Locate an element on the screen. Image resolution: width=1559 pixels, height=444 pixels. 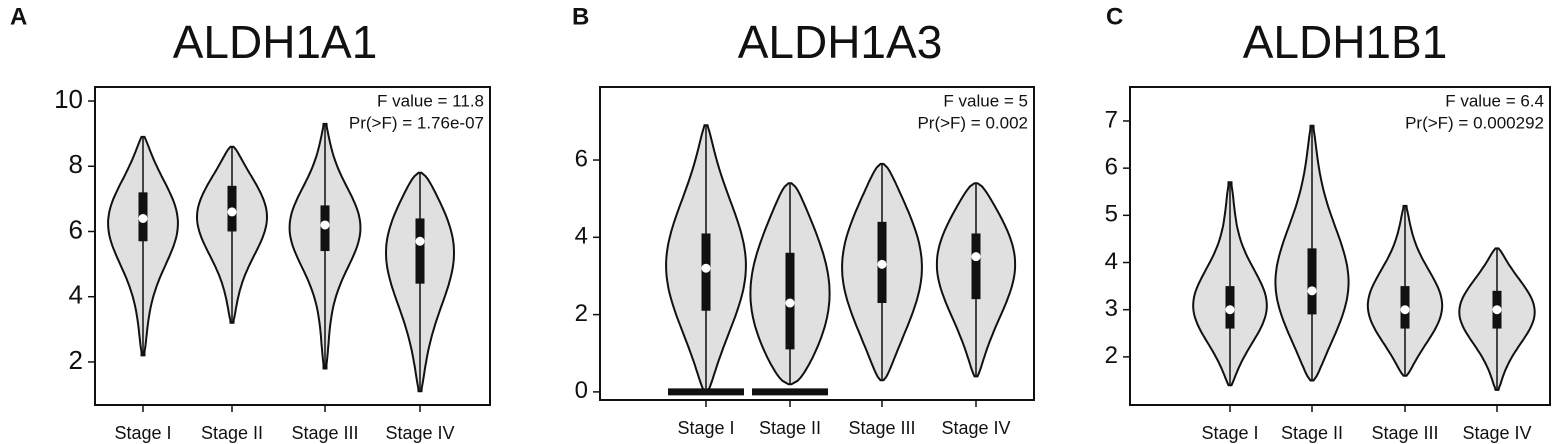
annotation: F value = 5 is located at coordinates (985, 100).